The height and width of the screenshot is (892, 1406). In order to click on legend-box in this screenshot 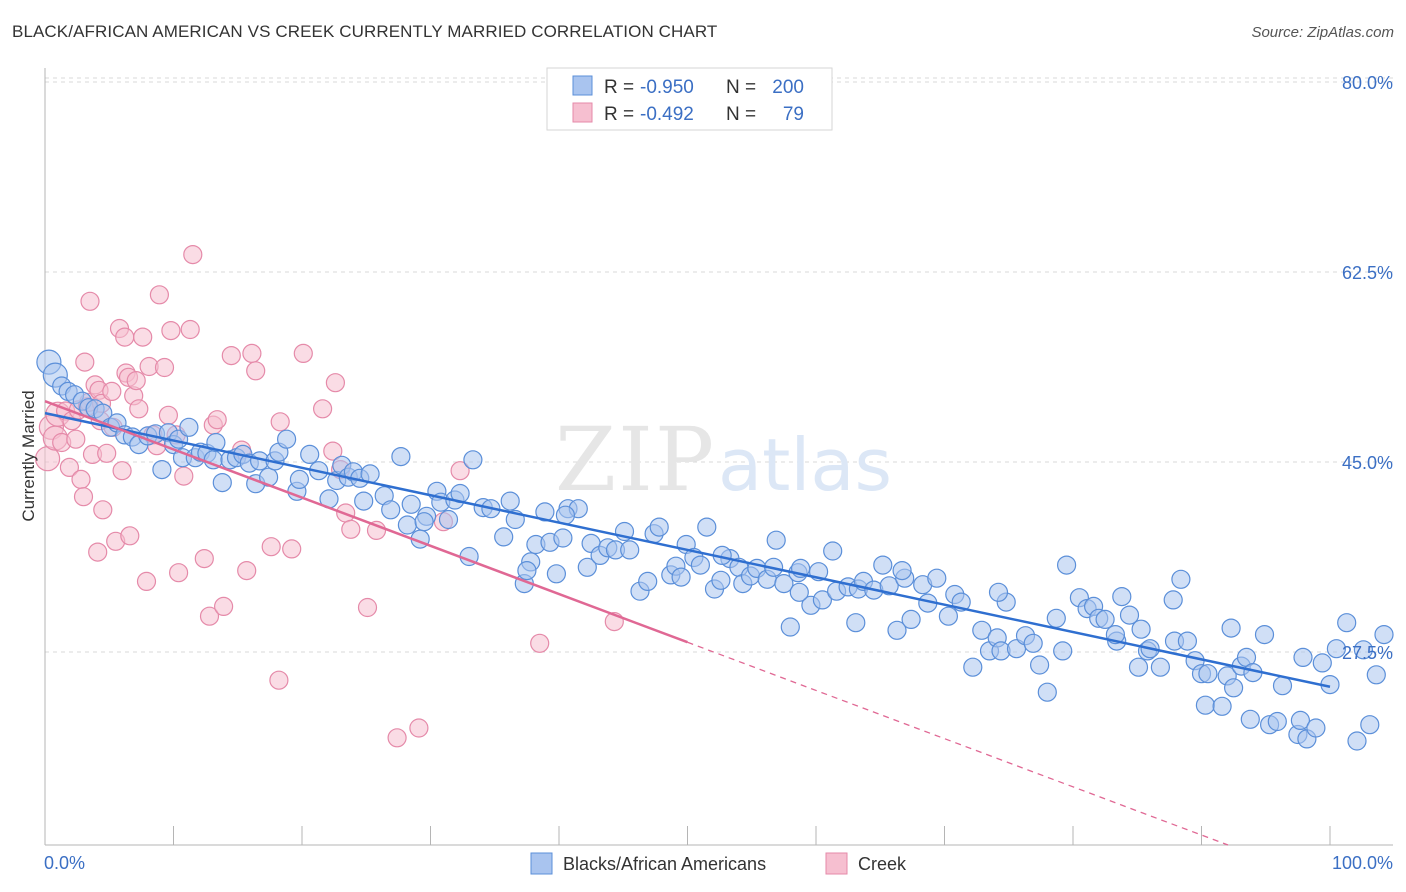, I will do `click(689, 99)`.